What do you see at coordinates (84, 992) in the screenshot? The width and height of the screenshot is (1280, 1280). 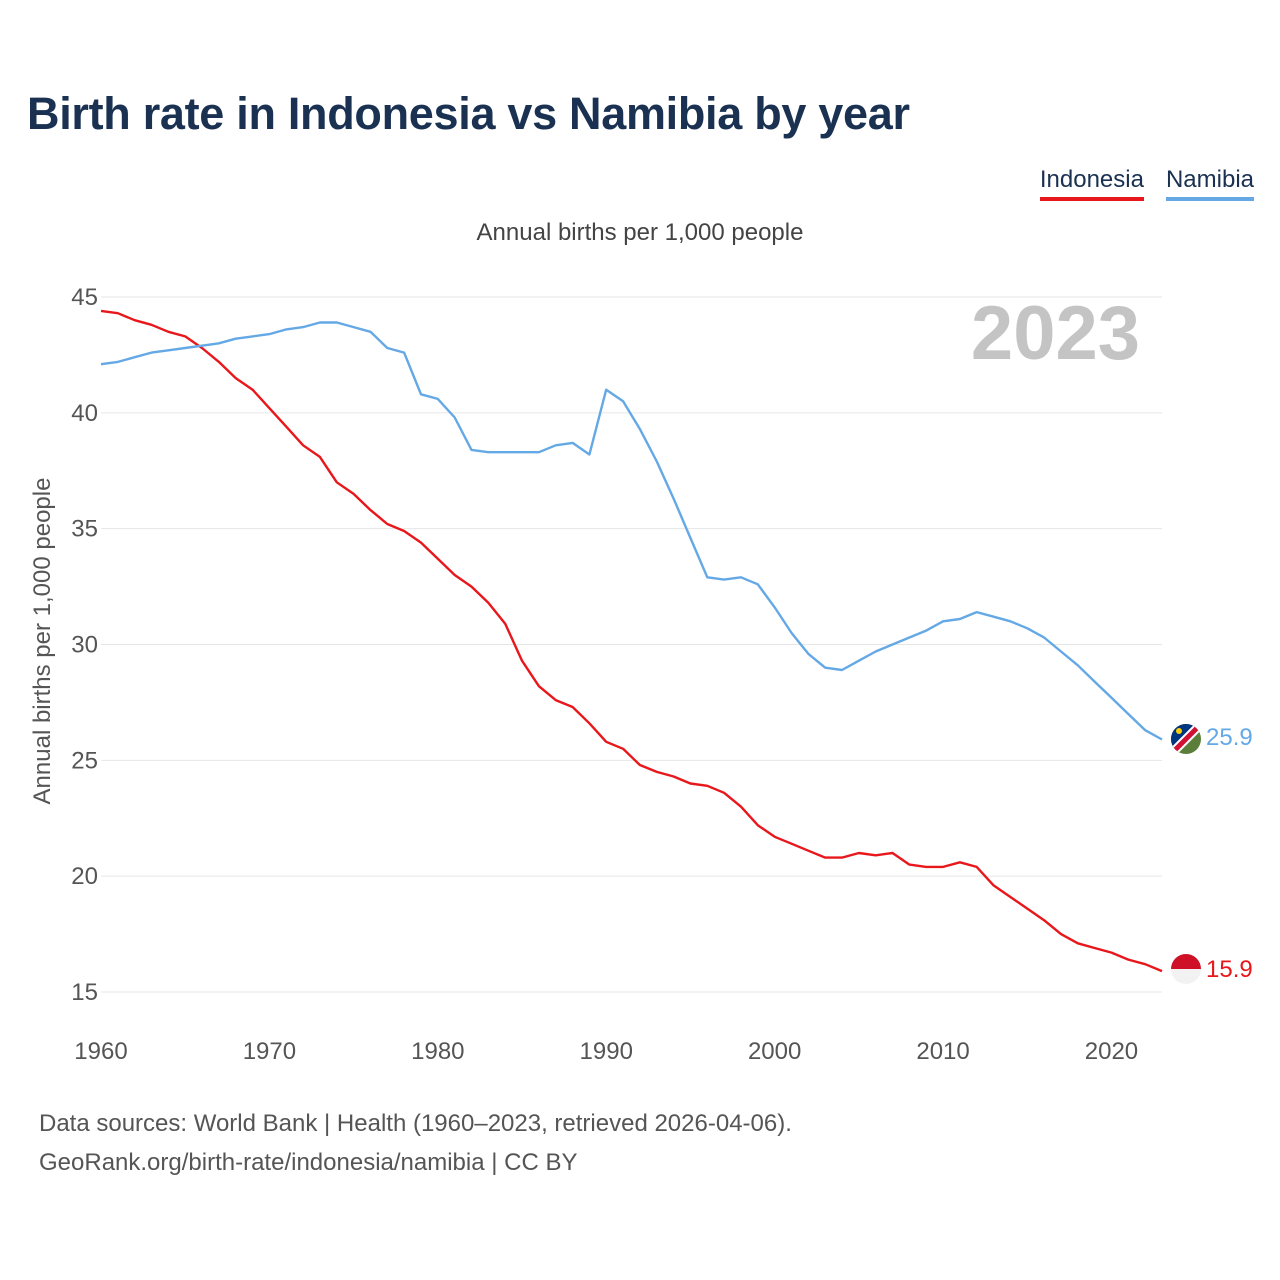 I see `y-tick-label: 15` at bounding box center [84, 992].